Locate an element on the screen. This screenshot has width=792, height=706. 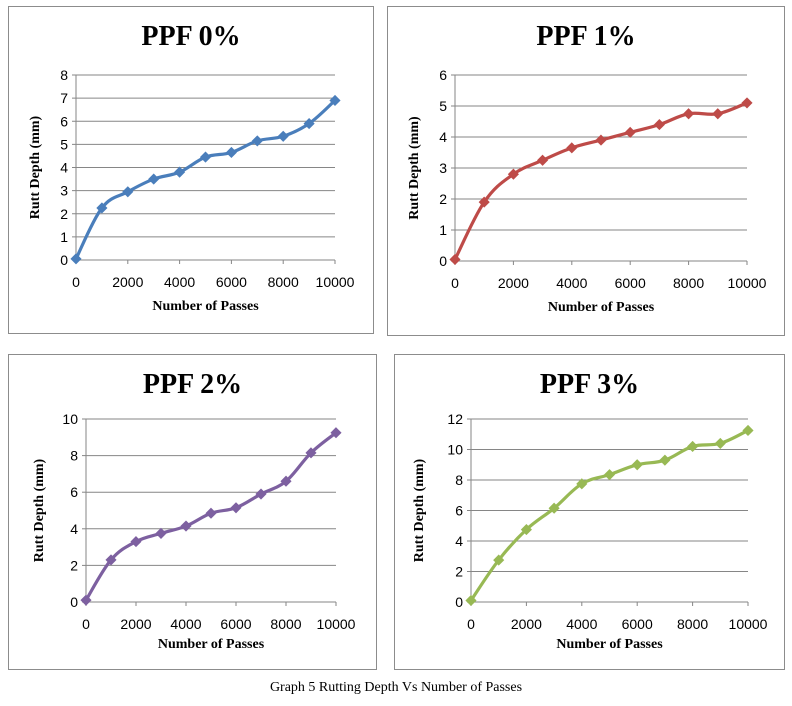
chart-title: PPF 3% is located at coordinates (589, 384).